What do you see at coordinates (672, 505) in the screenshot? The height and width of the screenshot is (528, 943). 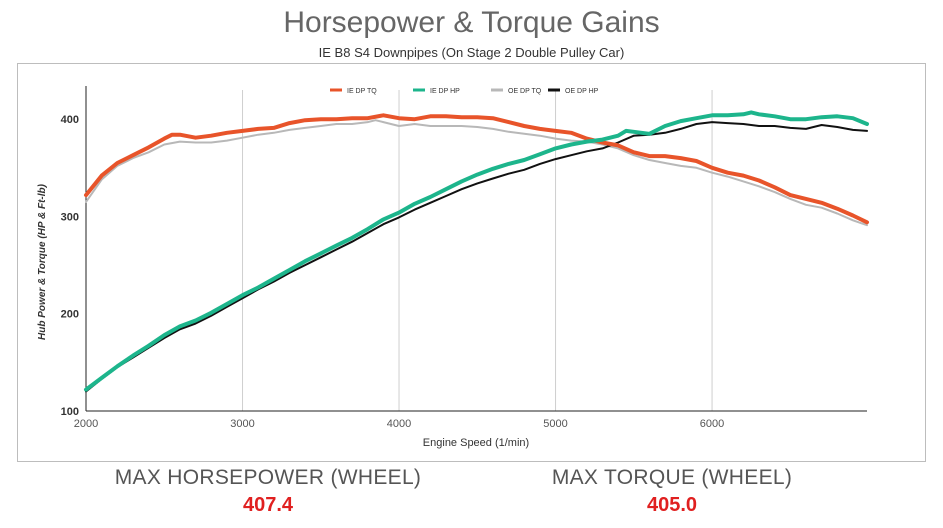 I see `max-torque-value: 405.0` at bounding box center [672, 505].